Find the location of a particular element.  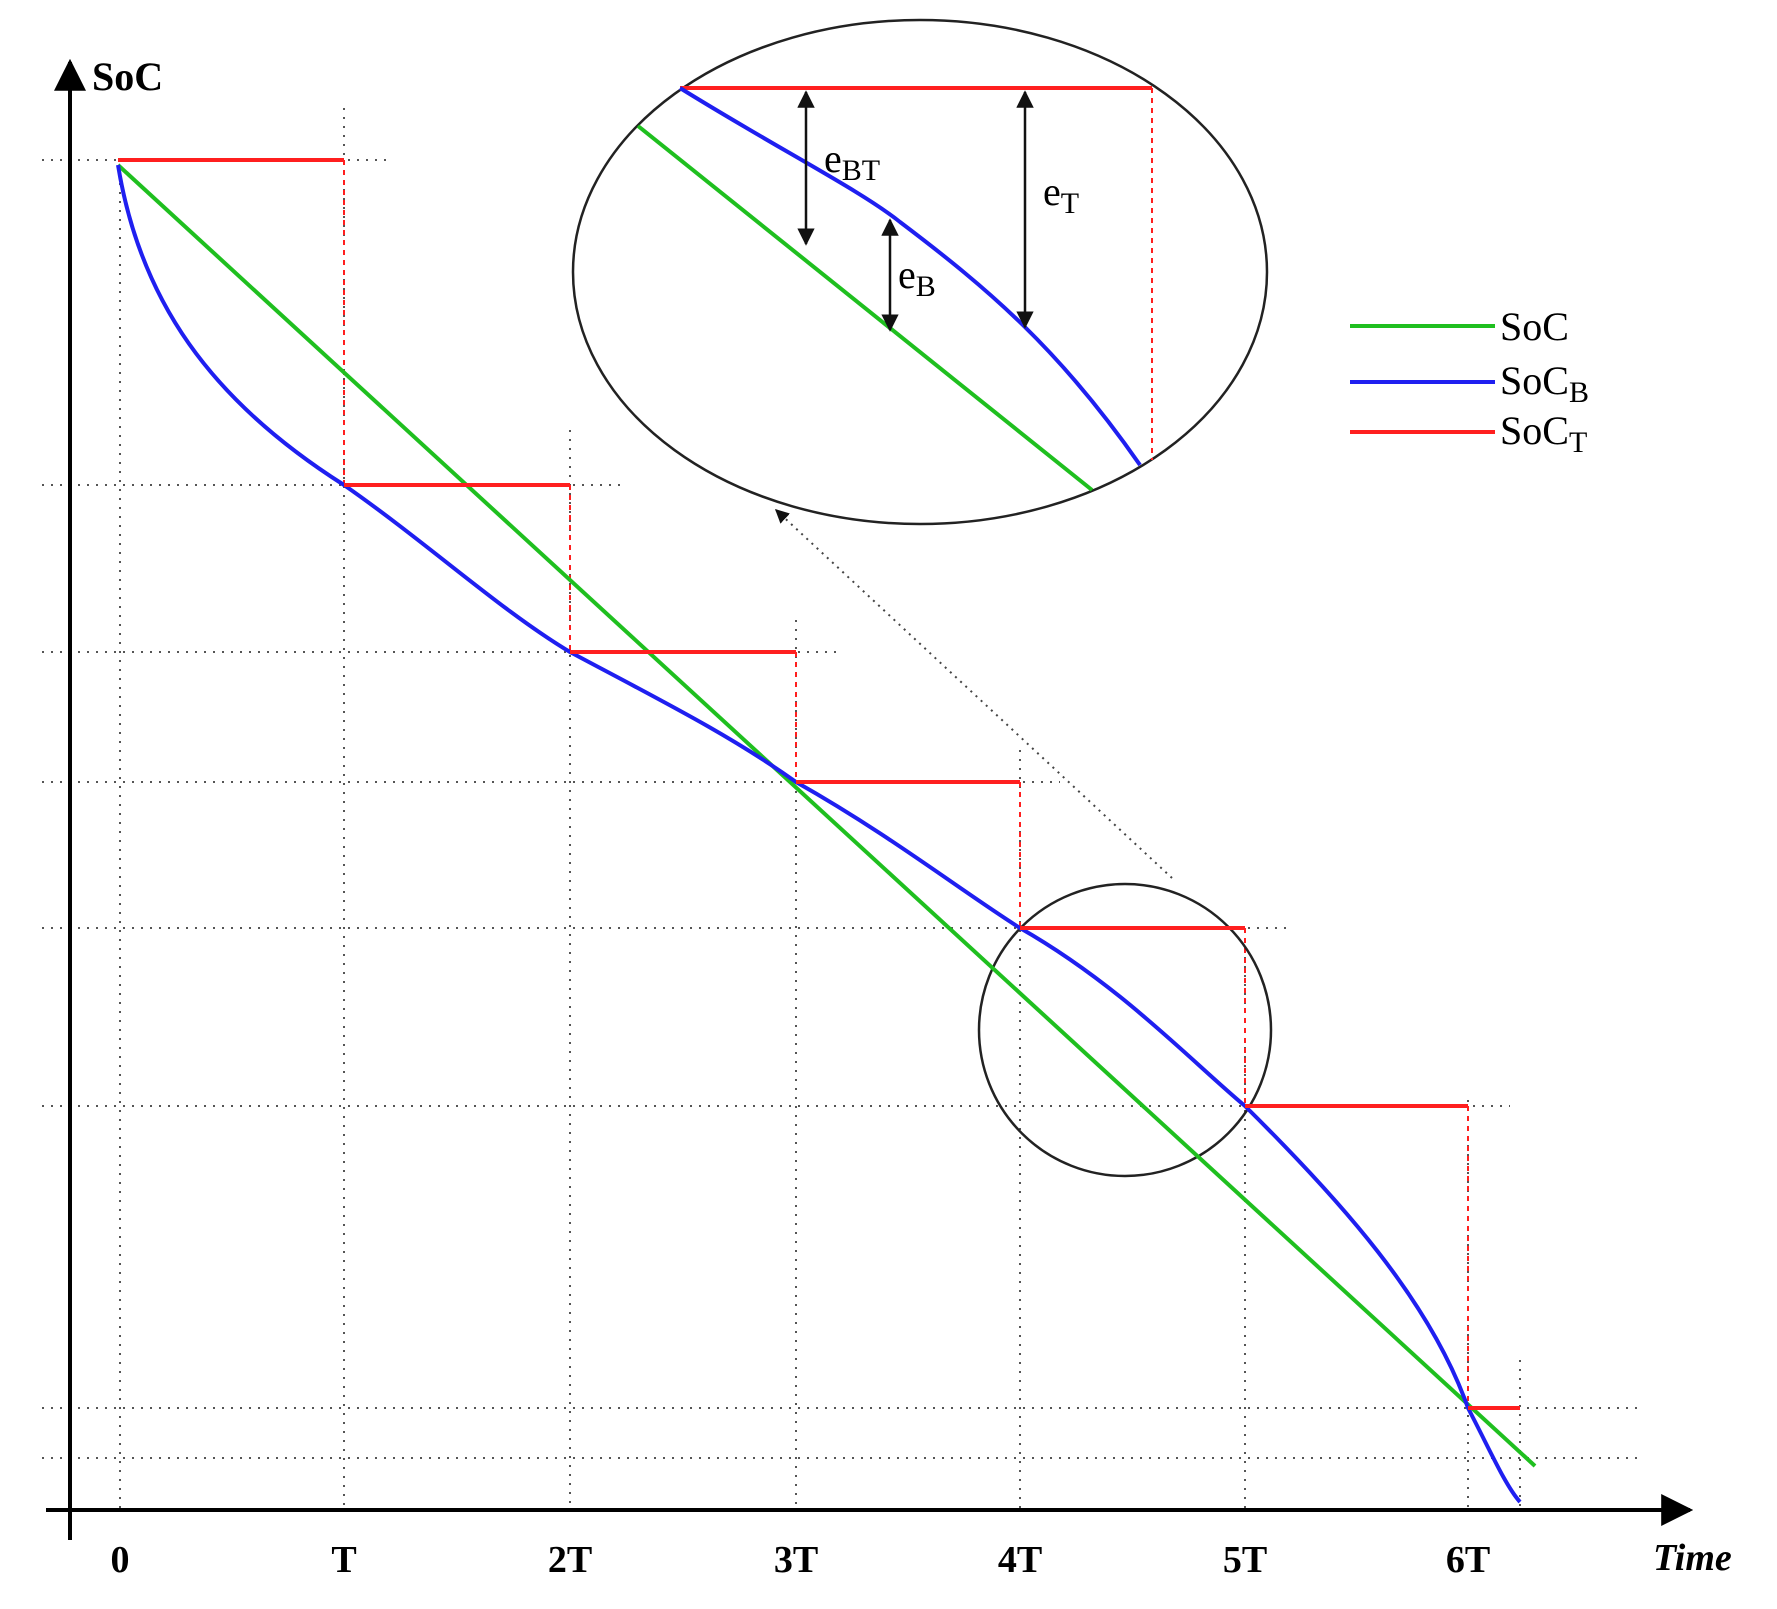

x-tick-labels: 0 T 2T 3T 4T 5T 6T is located at coordinates (801, 1560).